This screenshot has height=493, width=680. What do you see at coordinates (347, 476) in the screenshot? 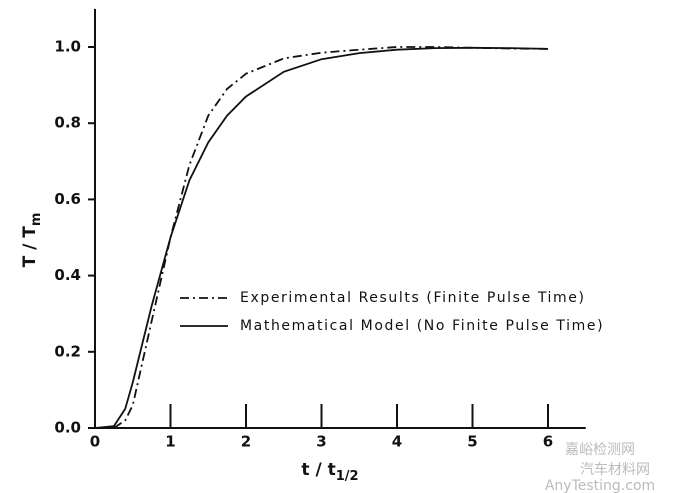
I see `x-label-sub: 1/2` at bounding box center [347, 476].